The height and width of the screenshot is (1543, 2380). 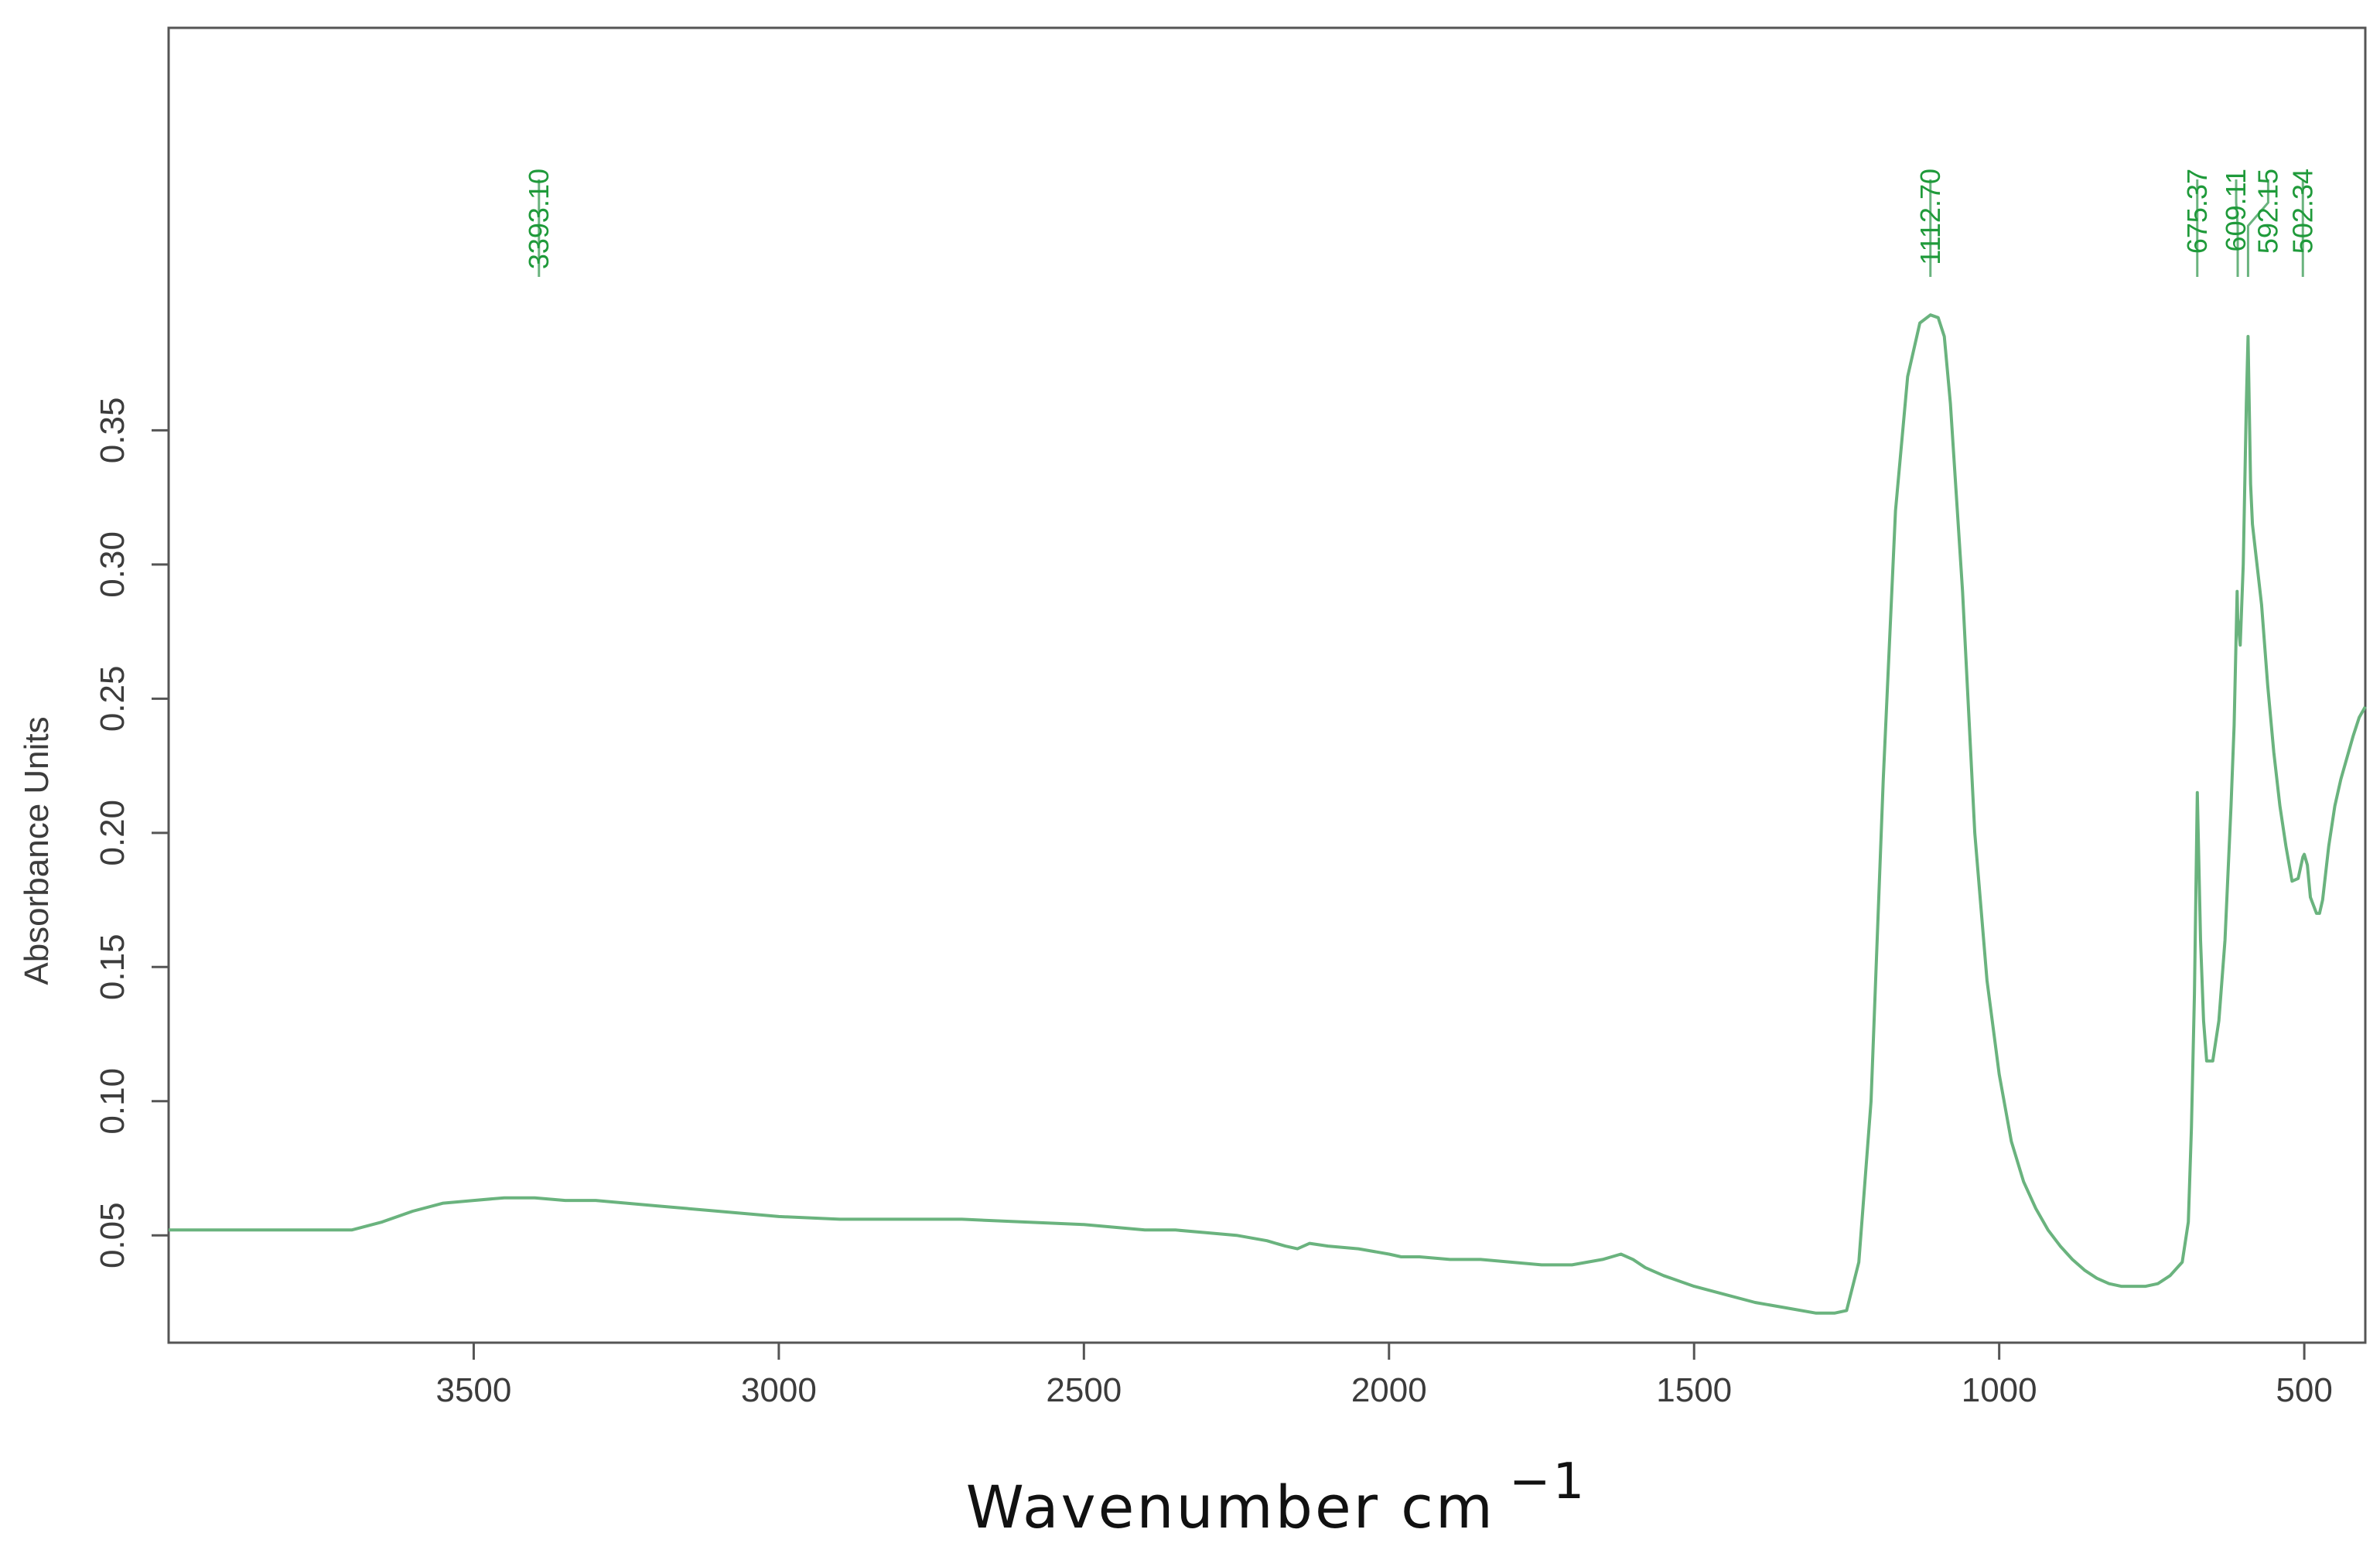 I want to click on y-axis-label: Absorbance Units, so click(x=37, y=850).